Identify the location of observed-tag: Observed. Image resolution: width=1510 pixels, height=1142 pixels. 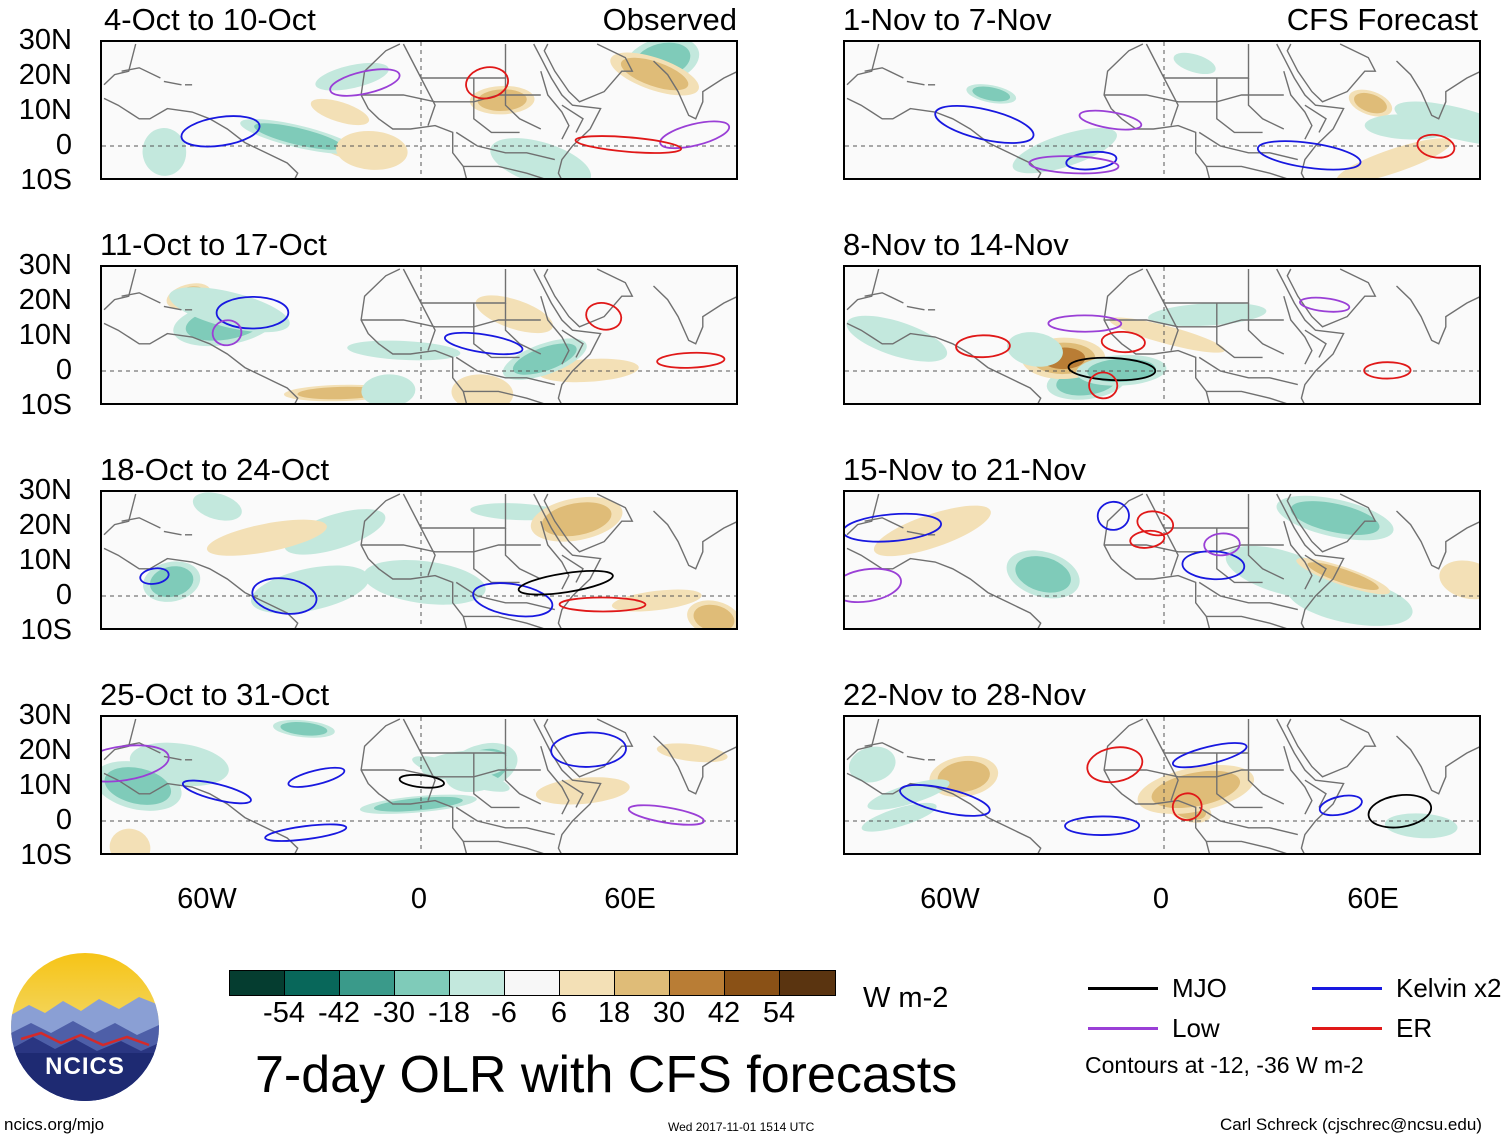
(669, 19).